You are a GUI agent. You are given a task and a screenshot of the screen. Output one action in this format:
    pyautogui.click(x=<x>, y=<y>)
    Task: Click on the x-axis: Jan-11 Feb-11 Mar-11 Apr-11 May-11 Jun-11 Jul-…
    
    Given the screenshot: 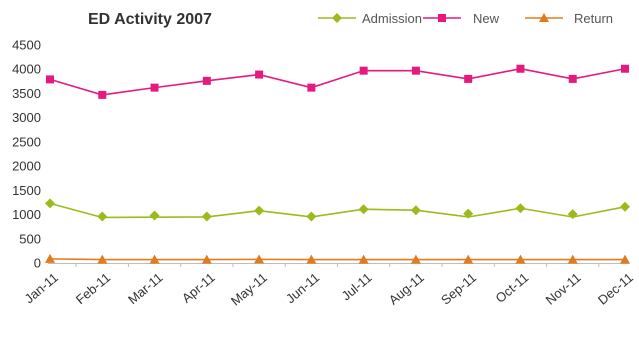 What is the action you would take?
    pyautogui.click(x=329, y=286)
    